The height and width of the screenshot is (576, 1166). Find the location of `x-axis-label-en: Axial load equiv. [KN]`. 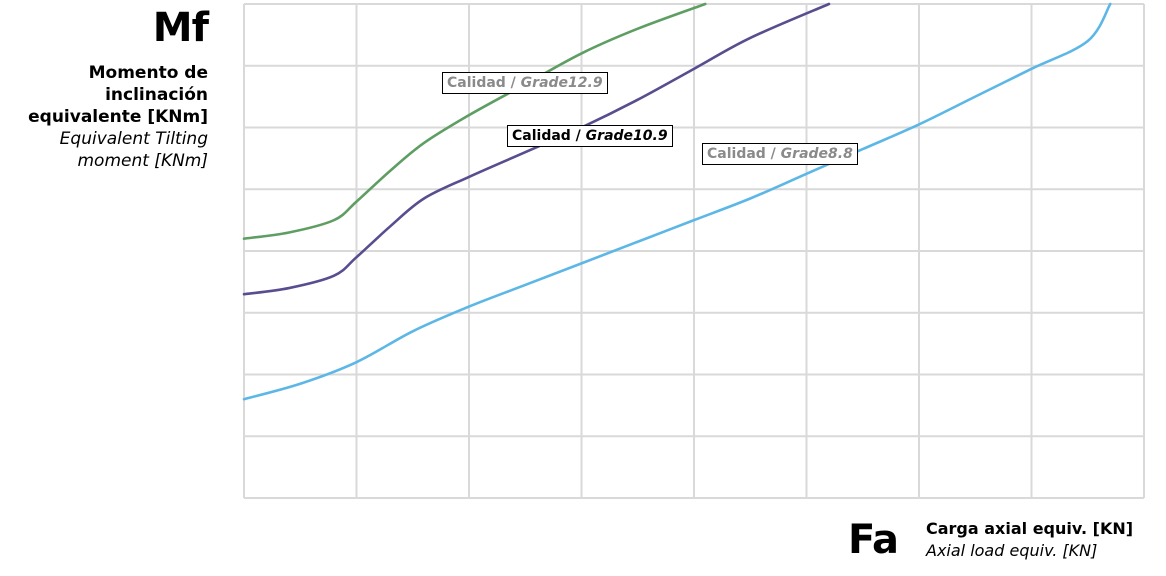

x-axis-label-en: Axial load equiv. [KN] is located at coordinates (1012, 550).